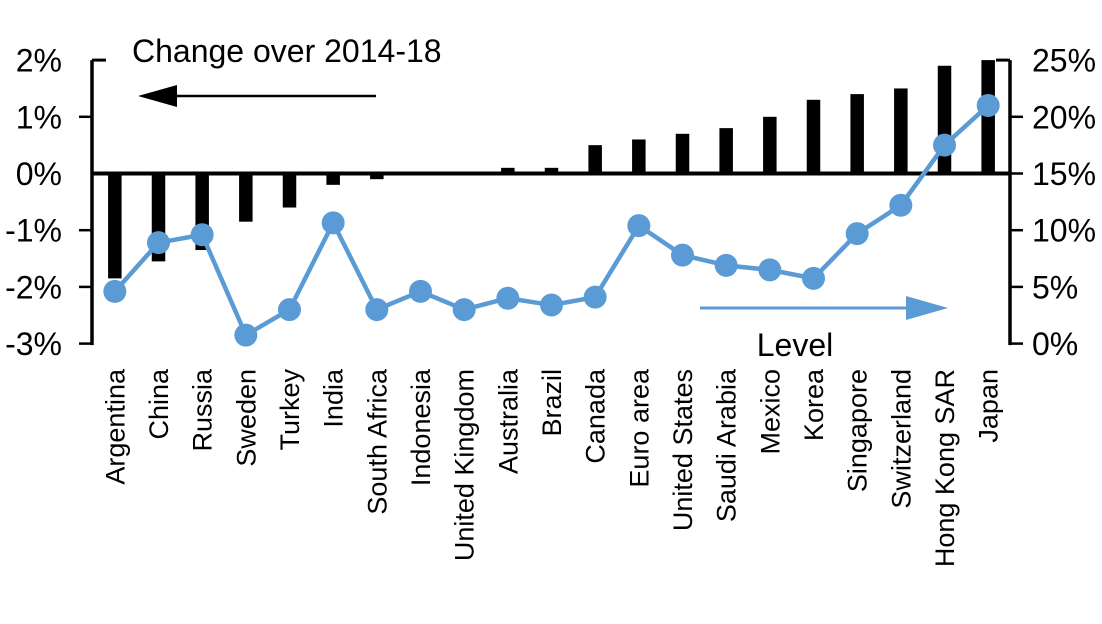  Describe the element at coordinates (33, 344) in the screenshot. I see `left-axis-label: -3%` at that location.